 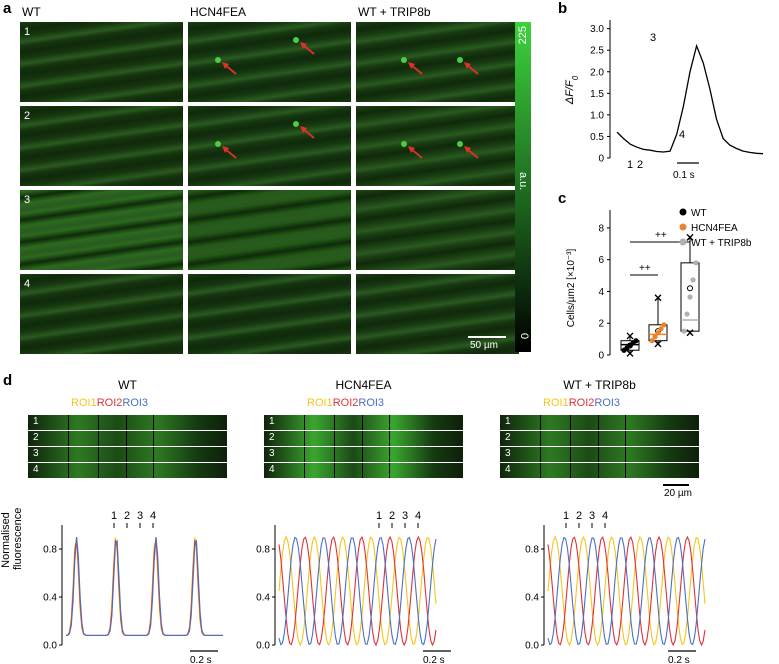 I want to click on strip-row-label: 1, so click(x=508, y=421).